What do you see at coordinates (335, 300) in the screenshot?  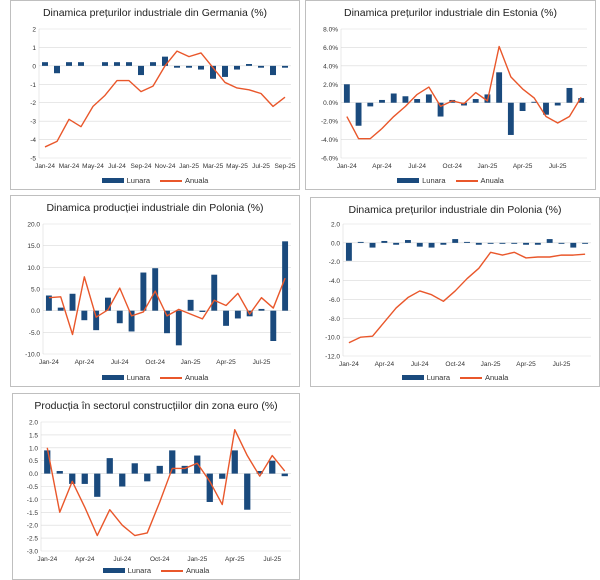 I see `y-tick-label: -6.0` at bounding box center [335, 300].